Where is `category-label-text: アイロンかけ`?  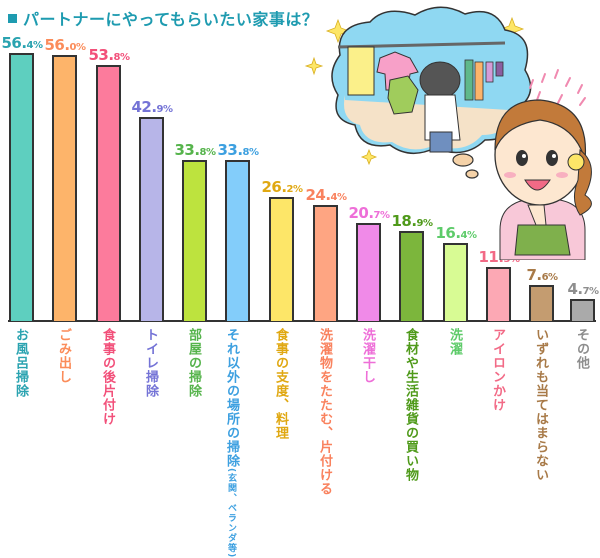
category-label-text: アイロンかけ is located at coordinates (497, 370).